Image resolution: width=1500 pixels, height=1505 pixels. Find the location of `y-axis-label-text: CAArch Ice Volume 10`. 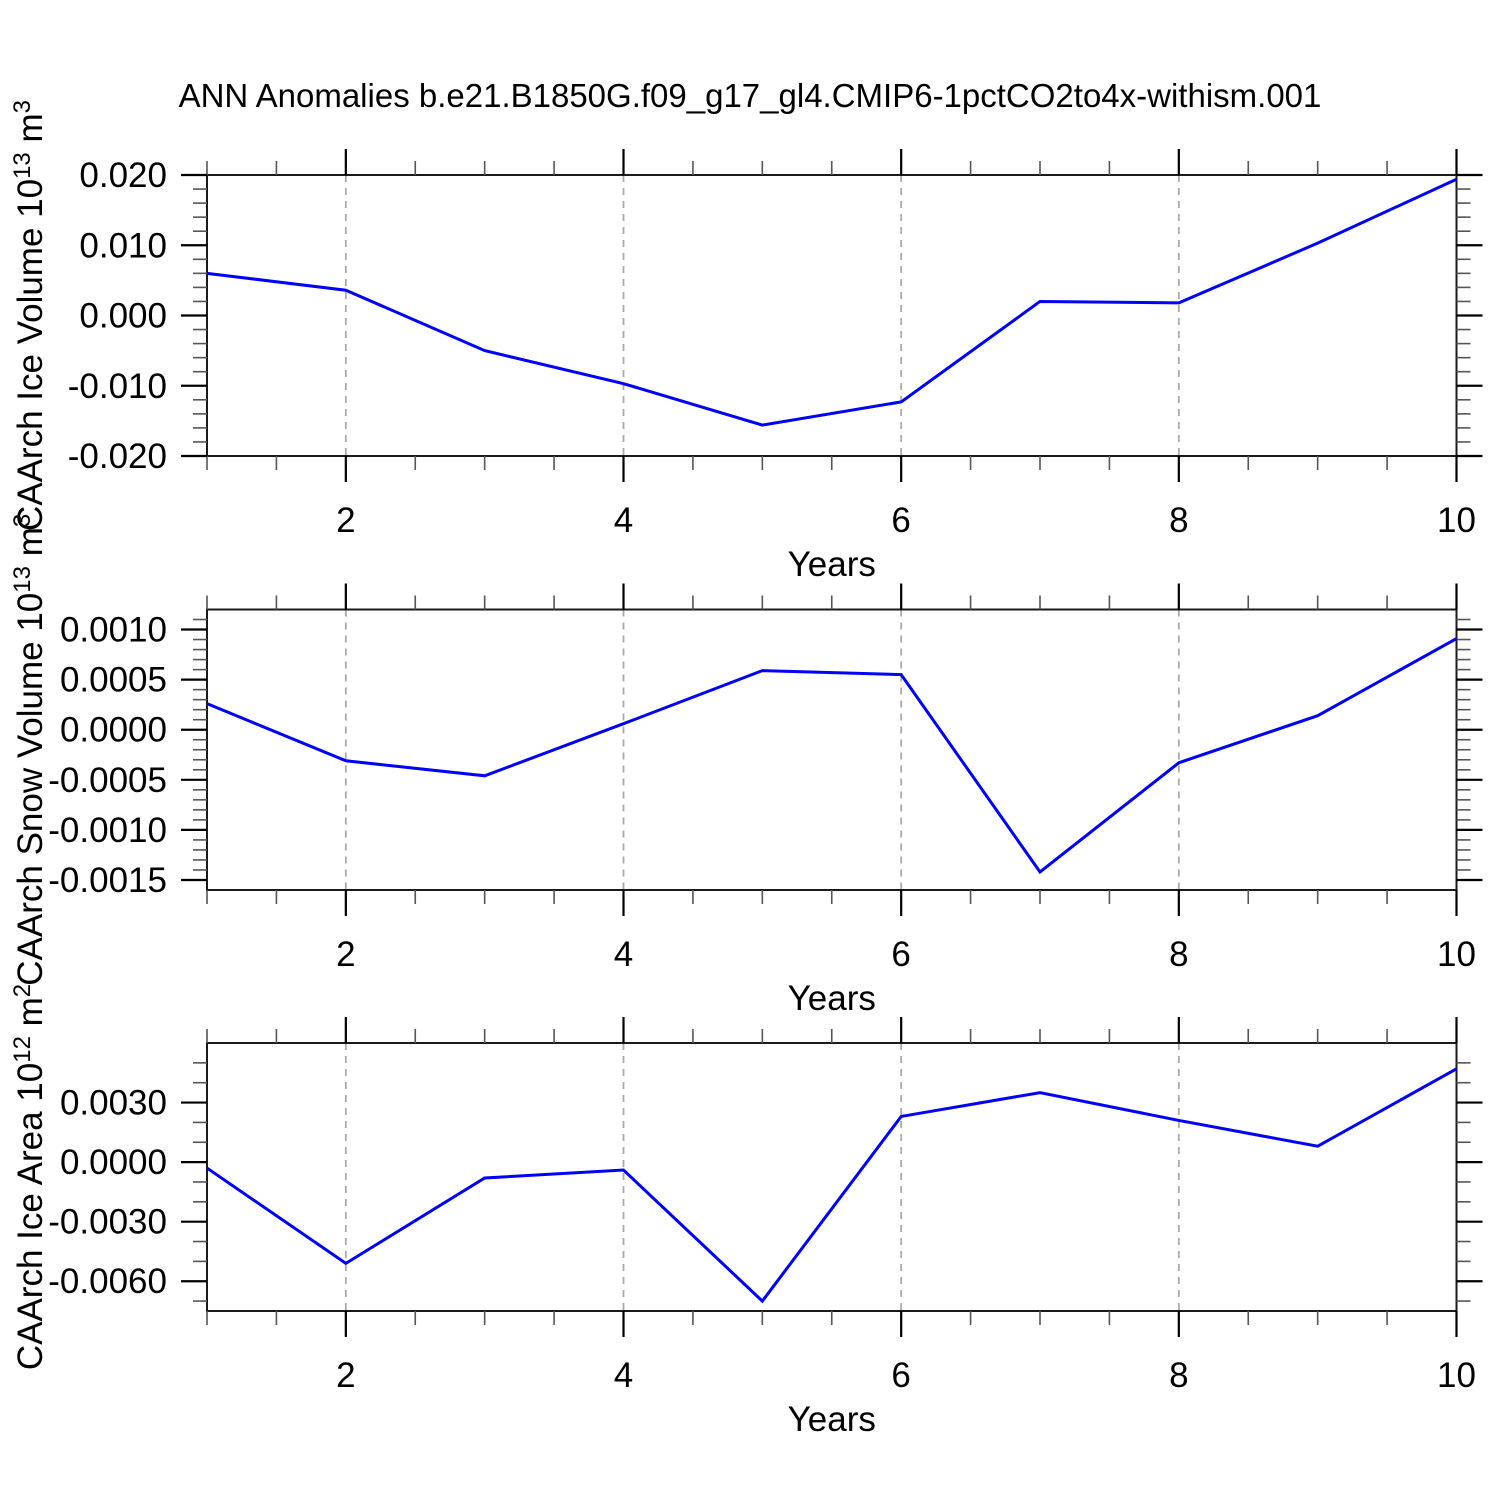

y-axis-label-text: CAArch Ice Volume 10 is located at coordinates (30, 355).